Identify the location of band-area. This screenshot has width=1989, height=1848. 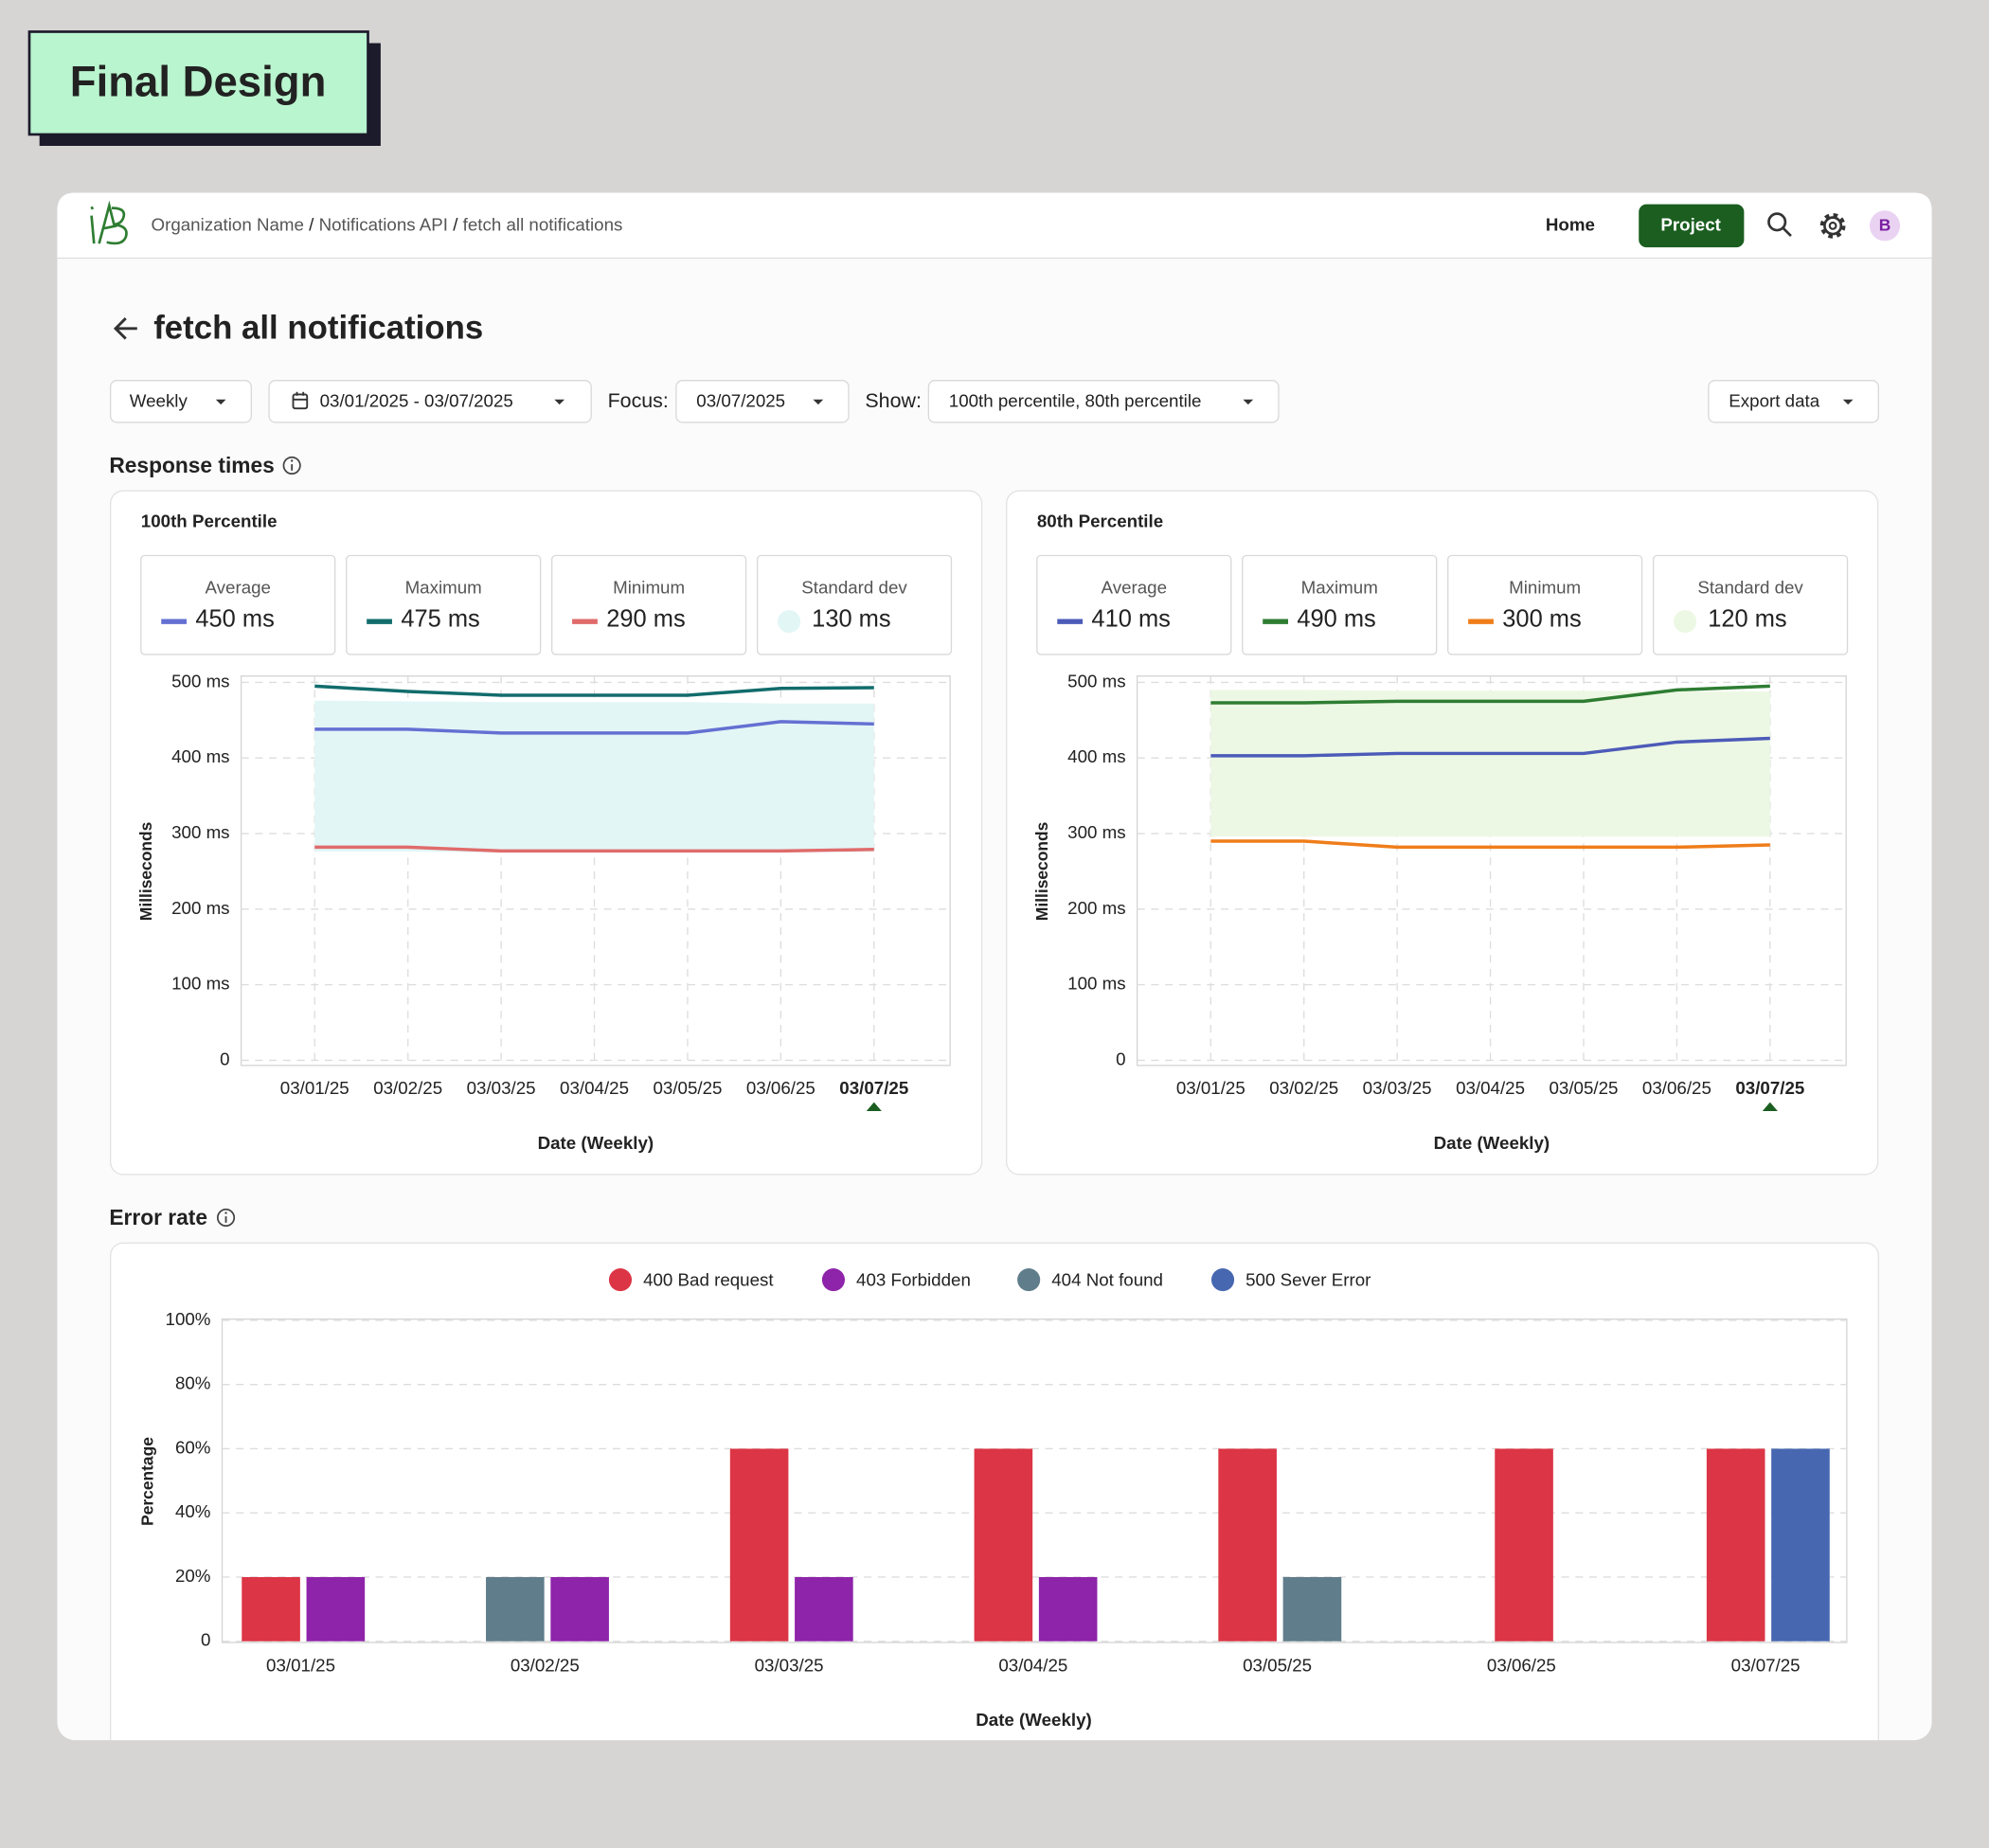
(1490, 763).